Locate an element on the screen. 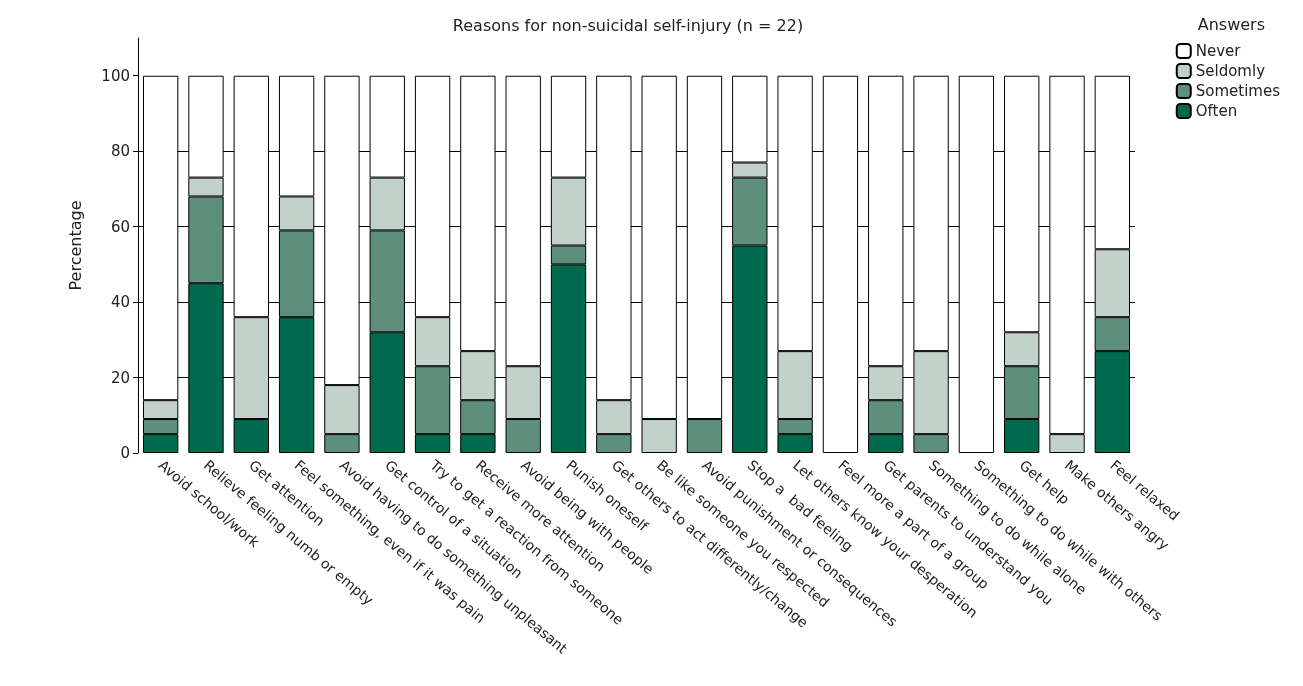 The height and width of the screenshot is (686, 1303). y-tick-label: 80 is located at coordinates (120, 151).